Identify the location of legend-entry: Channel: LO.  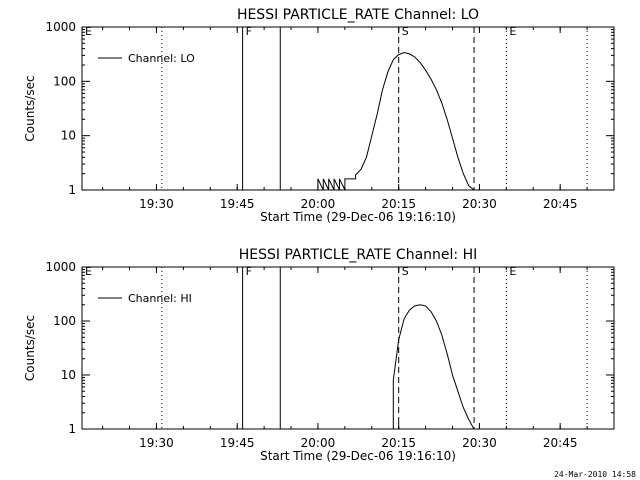
(161, 58).